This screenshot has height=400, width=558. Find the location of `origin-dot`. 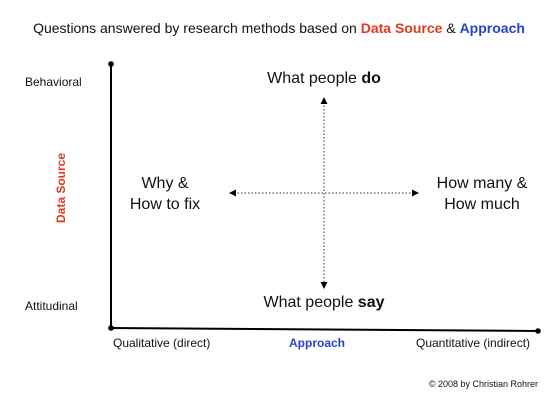

origin-dot is located at coordinates (111, 328).